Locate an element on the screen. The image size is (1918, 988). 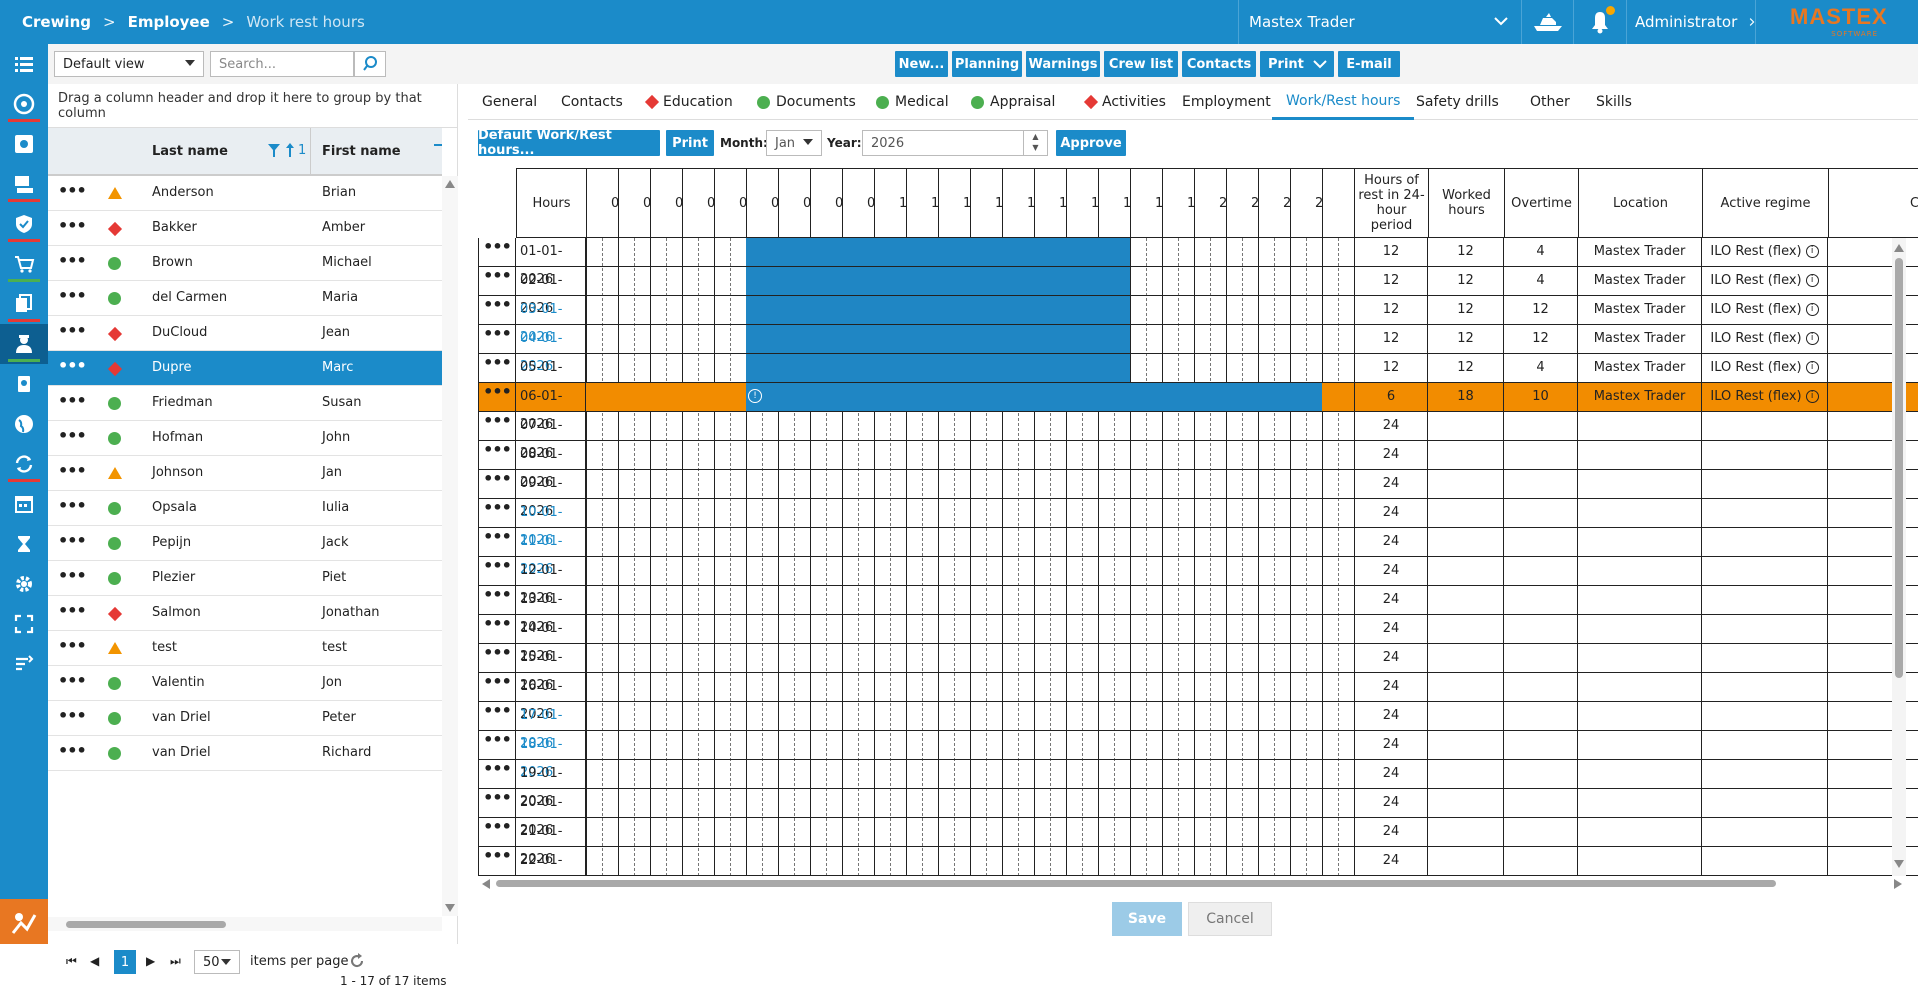
work-rest-row: ••• 07-01-2026 24 is located at coordinates (1198, 436).